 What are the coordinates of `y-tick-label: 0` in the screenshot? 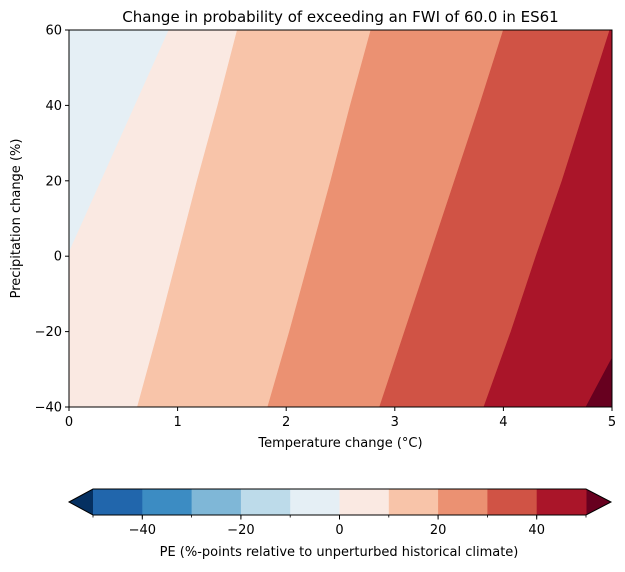 It's located at (58, 257).